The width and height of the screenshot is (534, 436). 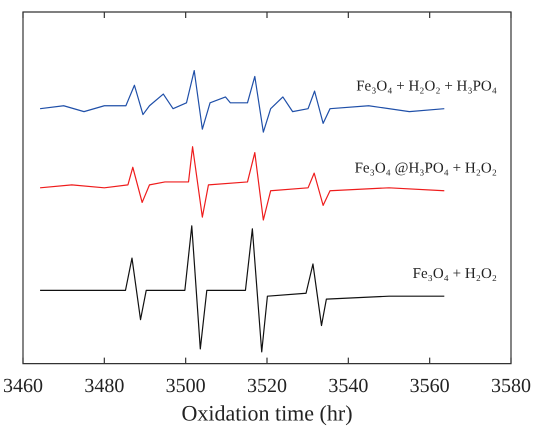 I want to click on series-label: Fe₃O₄ + H₂O₂ + H₃PO₄, so click(x=426, y=86).